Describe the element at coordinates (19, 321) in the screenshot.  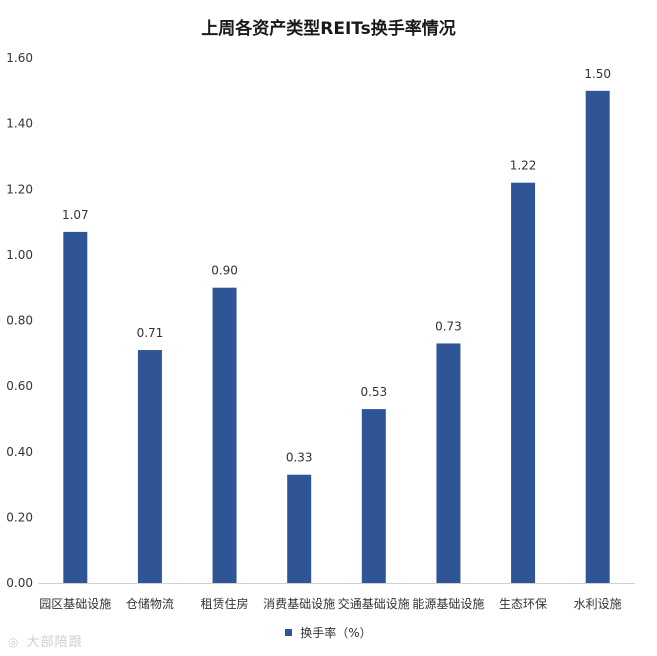
I see `y-tick-label: 0.80` at that location.